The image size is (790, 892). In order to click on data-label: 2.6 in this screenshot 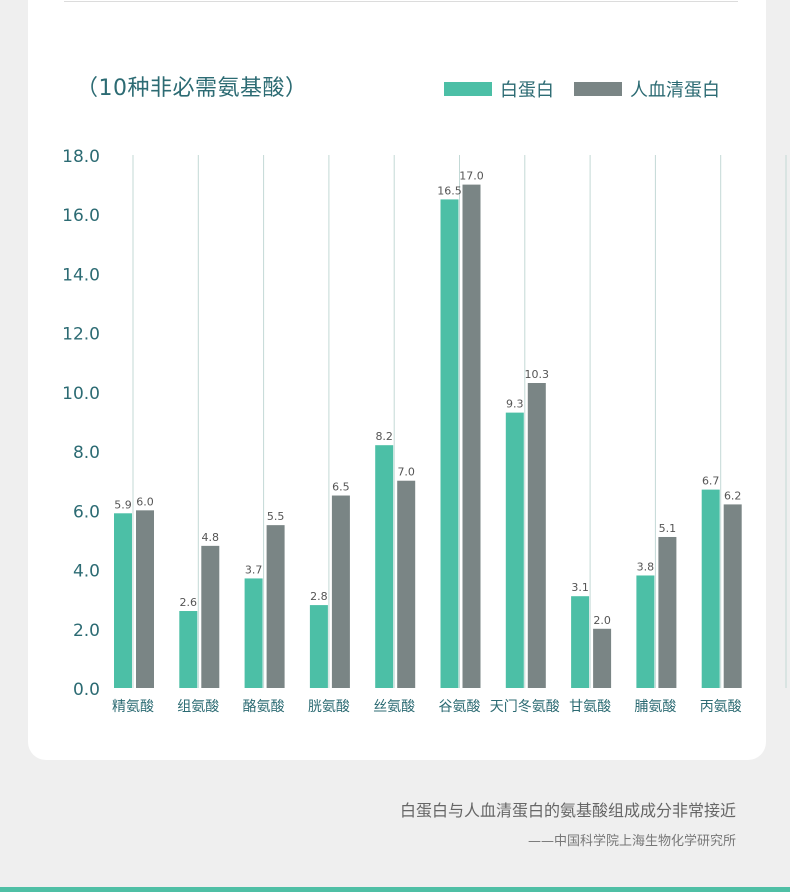, I will do `click(189, 602)`.